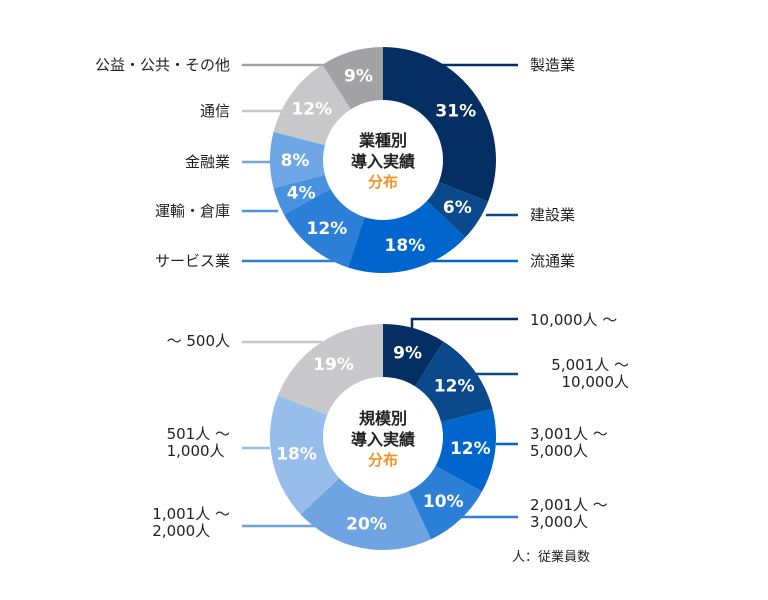 This screenshot has height=600, width=768. What do you see at coordinates (553, 215) in the screenshot?
I see `category-label: 建設業` at bounding box center [553, 215].